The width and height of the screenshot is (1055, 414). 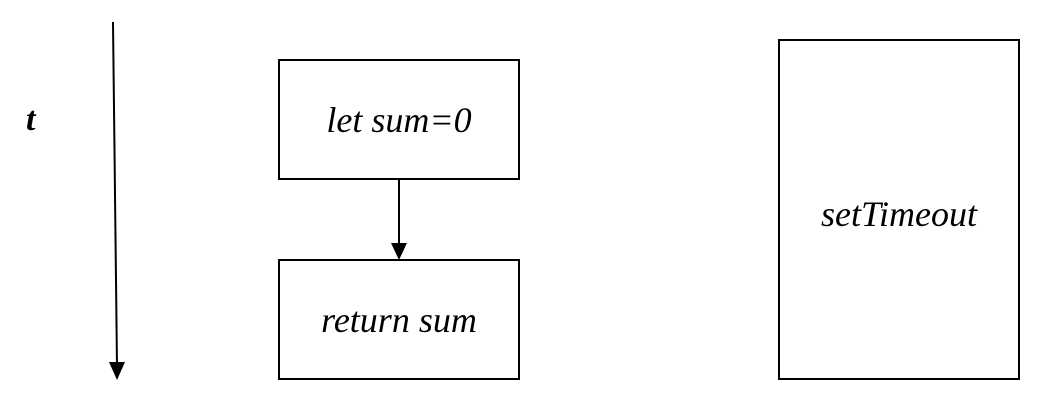 I want to click on statement-return-text: return sum, so click(x=399, y=319).